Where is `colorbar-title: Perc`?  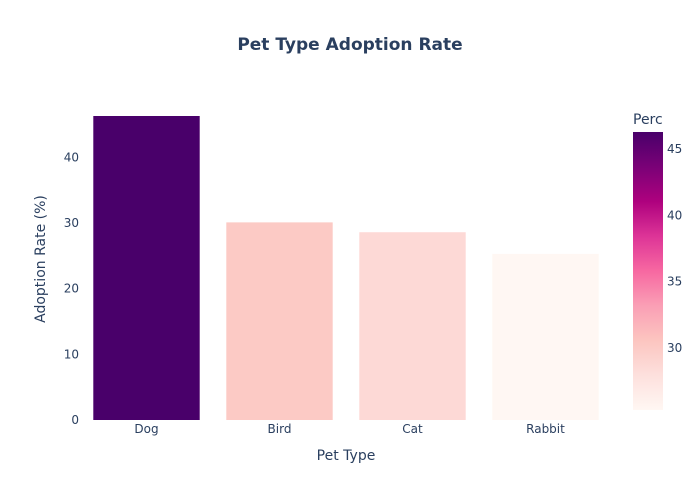 colorbar-title: Perc is located at coordinates (648, 120).